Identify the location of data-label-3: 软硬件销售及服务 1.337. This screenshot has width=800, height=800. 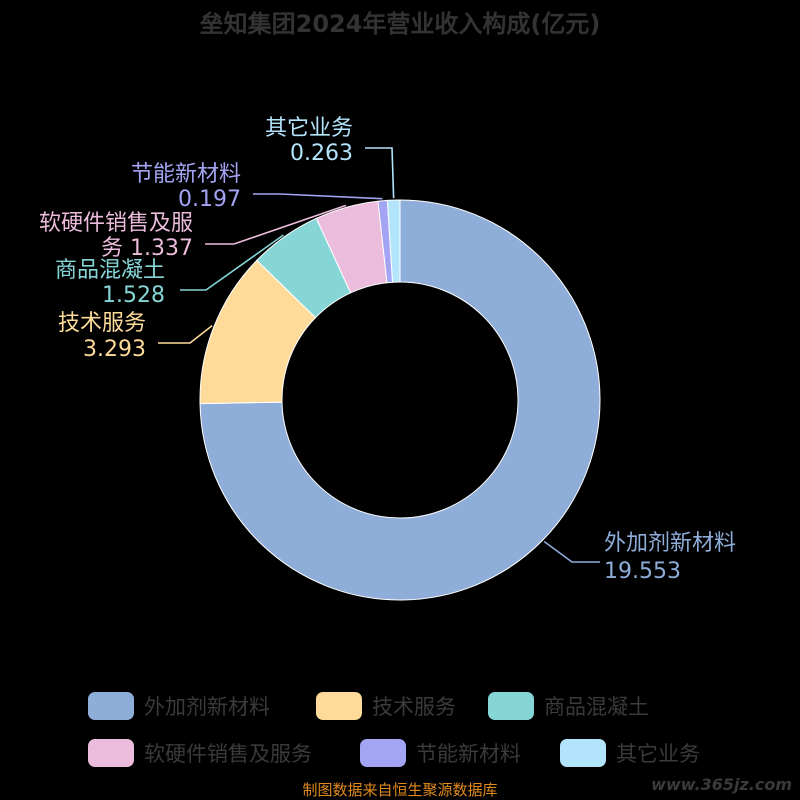
(116, 236).